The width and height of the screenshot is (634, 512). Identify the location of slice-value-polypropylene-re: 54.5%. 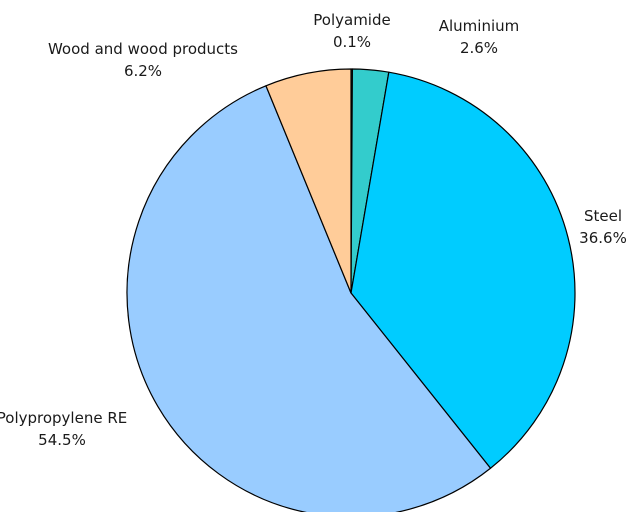
(62, 440).